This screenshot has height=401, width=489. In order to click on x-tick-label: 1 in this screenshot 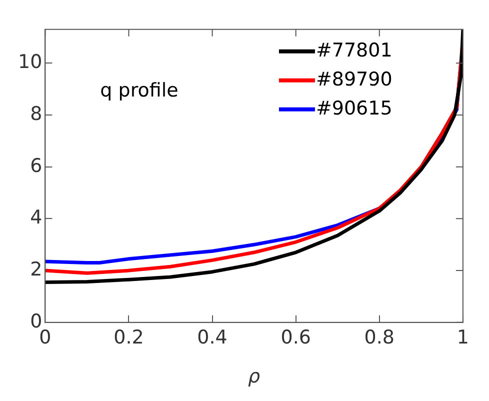, I will do `click(463, 337)`.